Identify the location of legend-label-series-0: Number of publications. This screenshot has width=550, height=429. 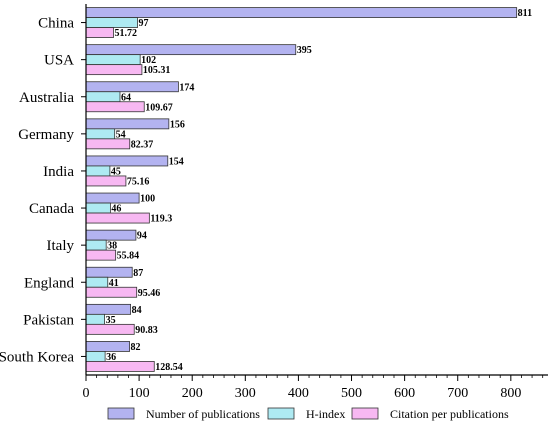
(203, 414).